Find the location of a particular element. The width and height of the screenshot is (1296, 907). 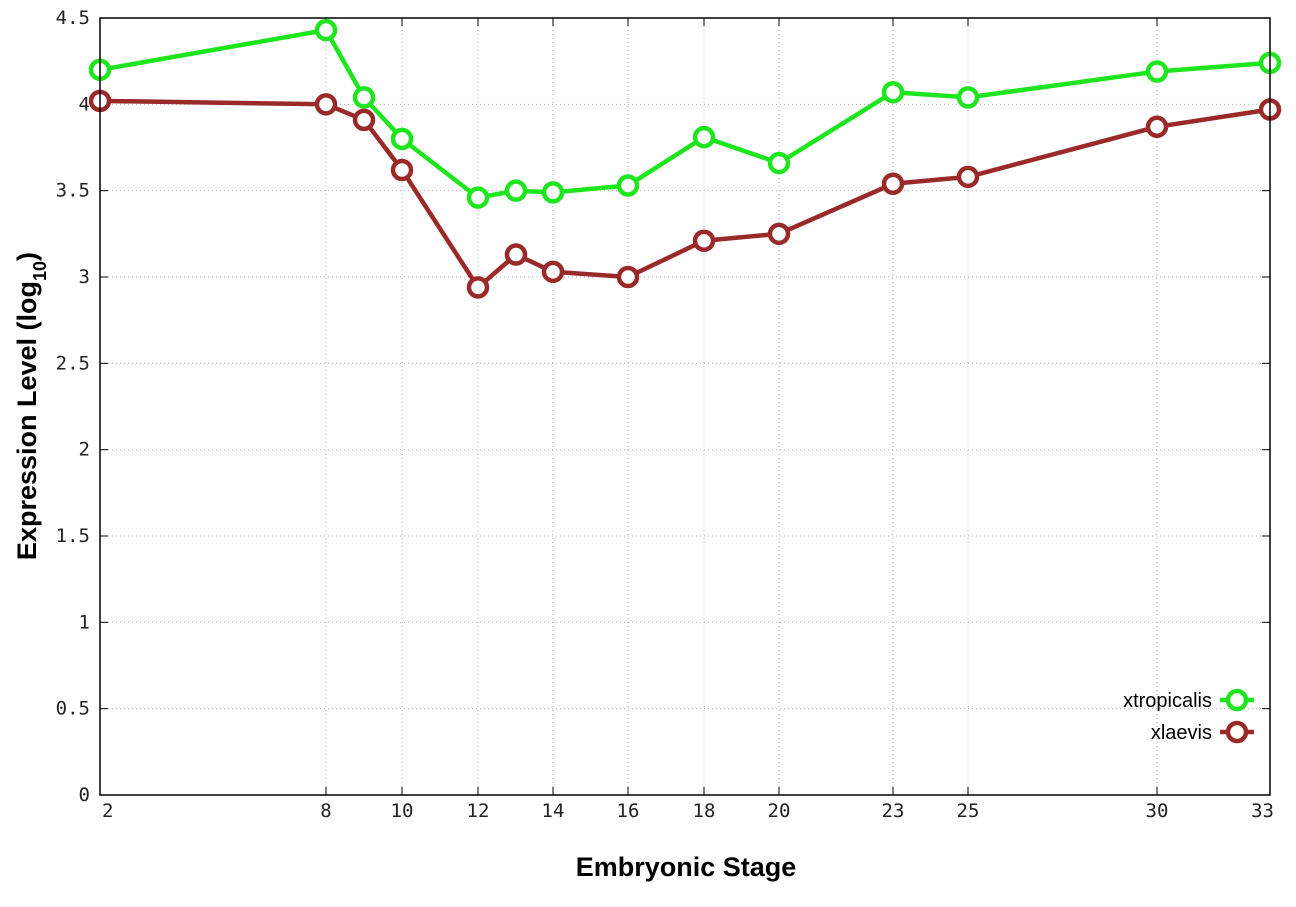

y-tick-label: 3 is located at coordinates (84, 277).